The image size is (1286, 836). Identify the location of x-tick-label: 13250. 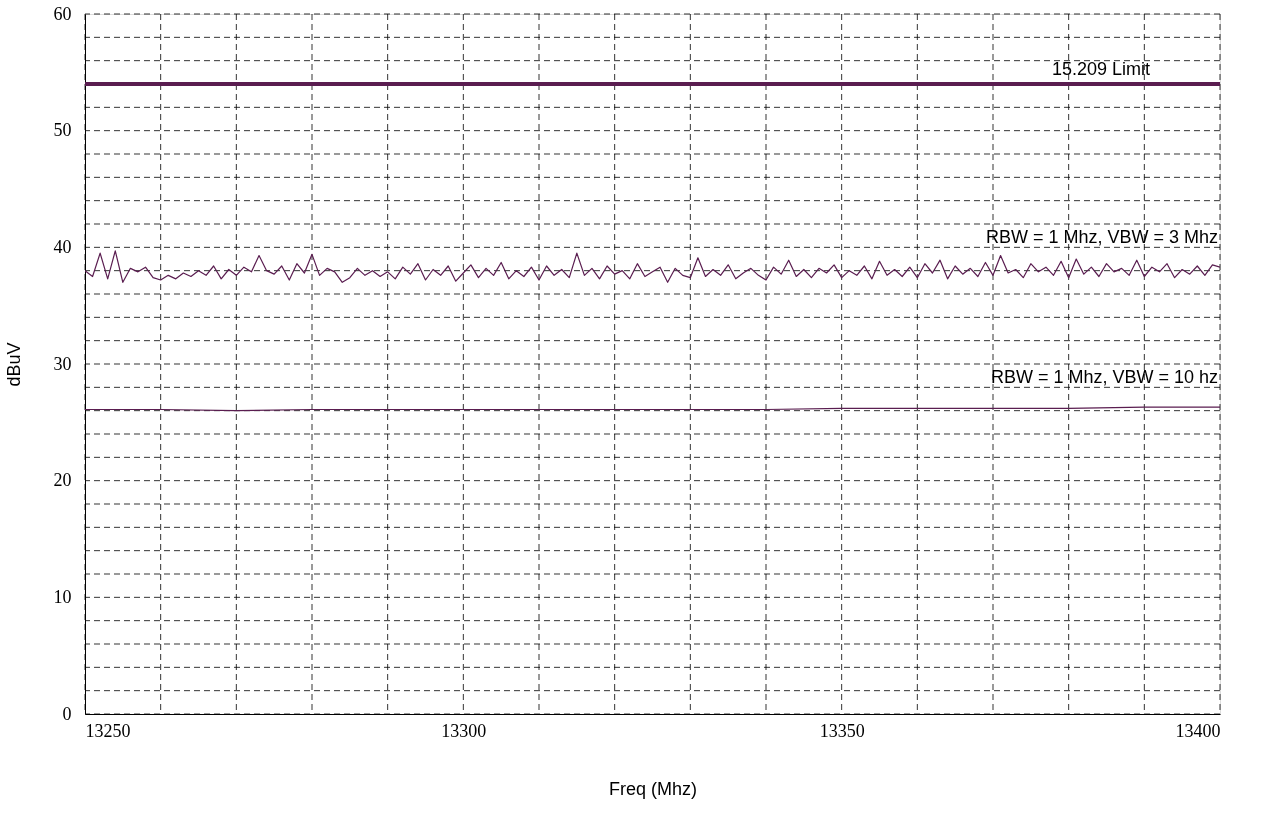
(108, 730).